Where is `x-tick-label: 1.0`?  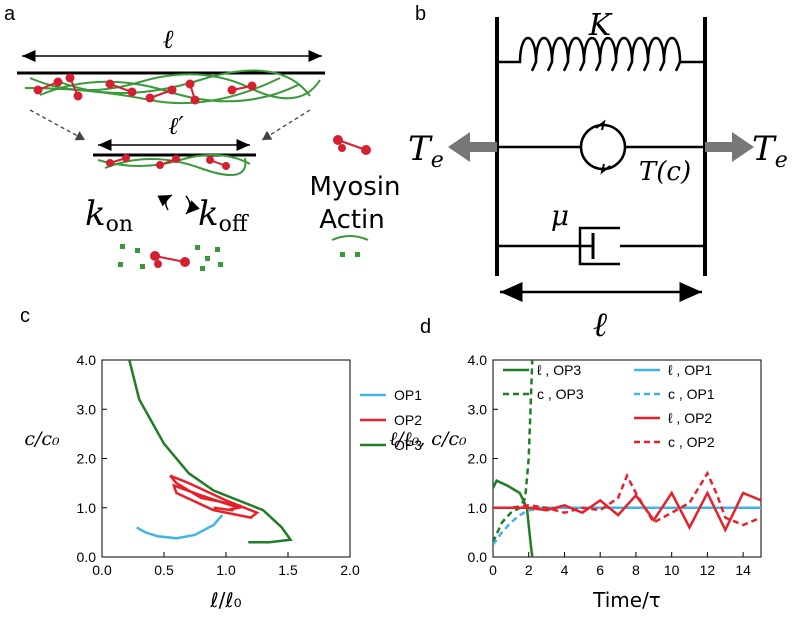
x-tick-label: 1.0 is located at coordinates (226, 570).